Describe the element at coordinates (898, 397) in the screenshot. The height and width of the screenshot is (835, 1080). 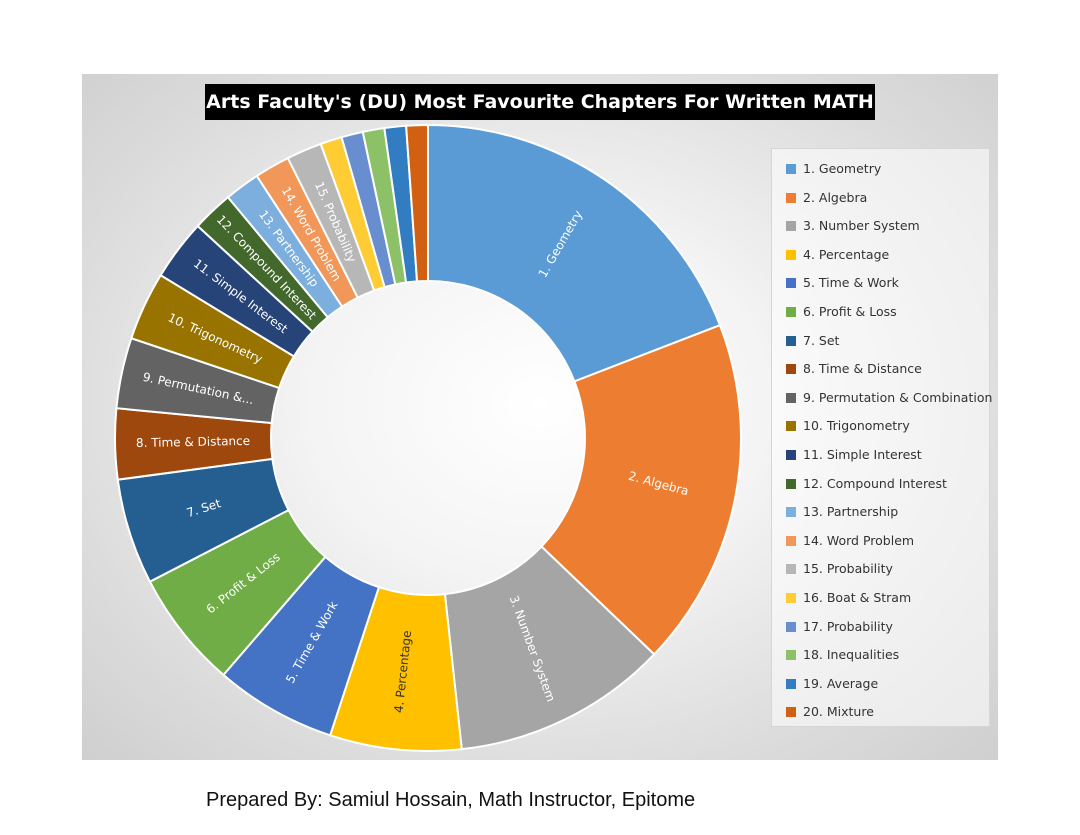
I see `legend-label: 9. Permutation & Combination` at that location.